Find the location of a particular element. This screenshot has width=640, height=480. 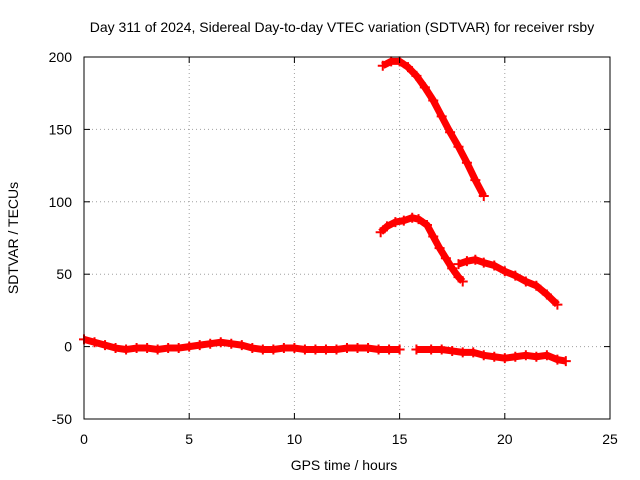

series-middle-arc is located at coordinates (421, 249).